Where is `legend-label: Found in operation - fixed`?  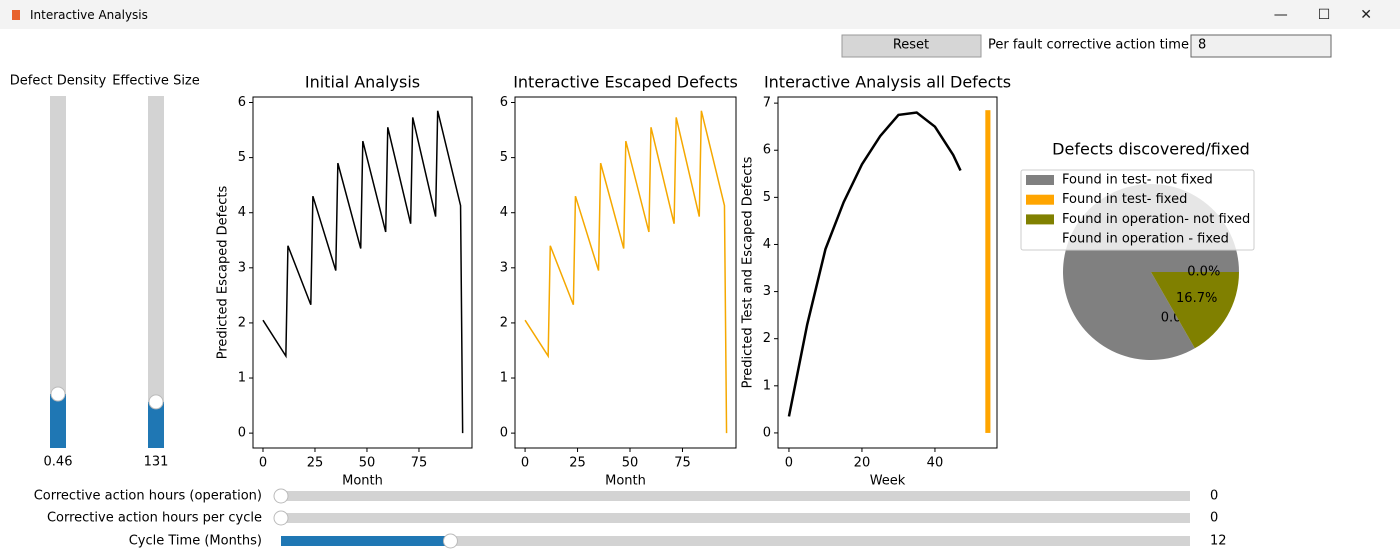
legend-label: Found in operation - fixed is located at coordinates (1145, 239).